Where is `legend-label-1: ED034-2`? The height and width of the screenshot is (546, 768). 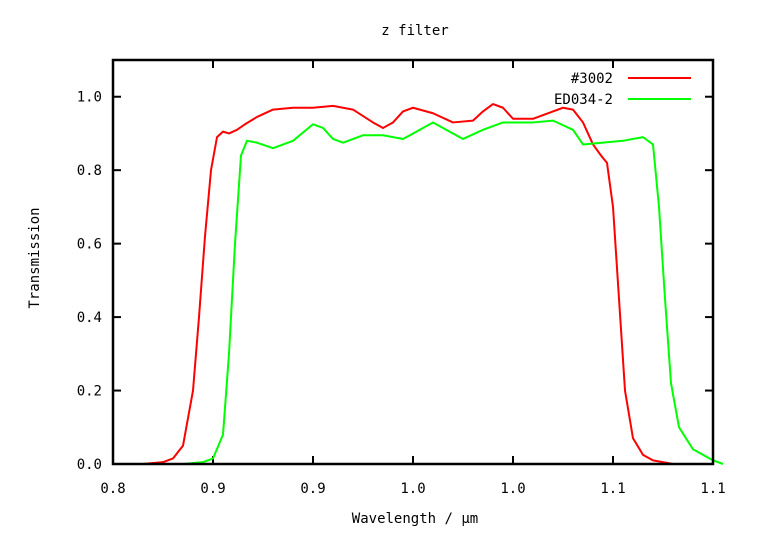 legend-label-1: ED034-2 is located at coordinates (583, 100).